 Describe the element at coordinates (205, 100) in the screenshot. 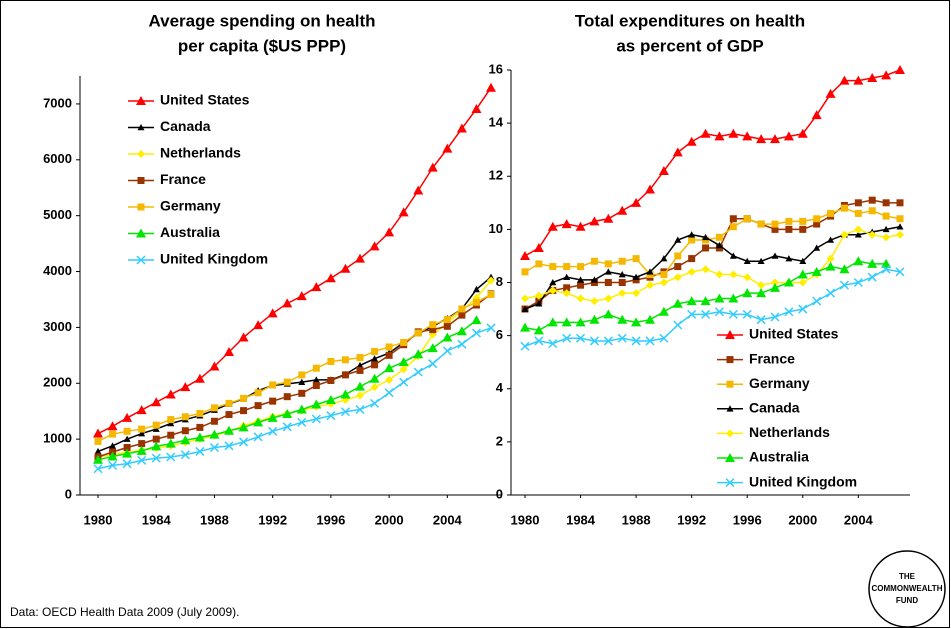

I see `legend-label: United States` at that location.